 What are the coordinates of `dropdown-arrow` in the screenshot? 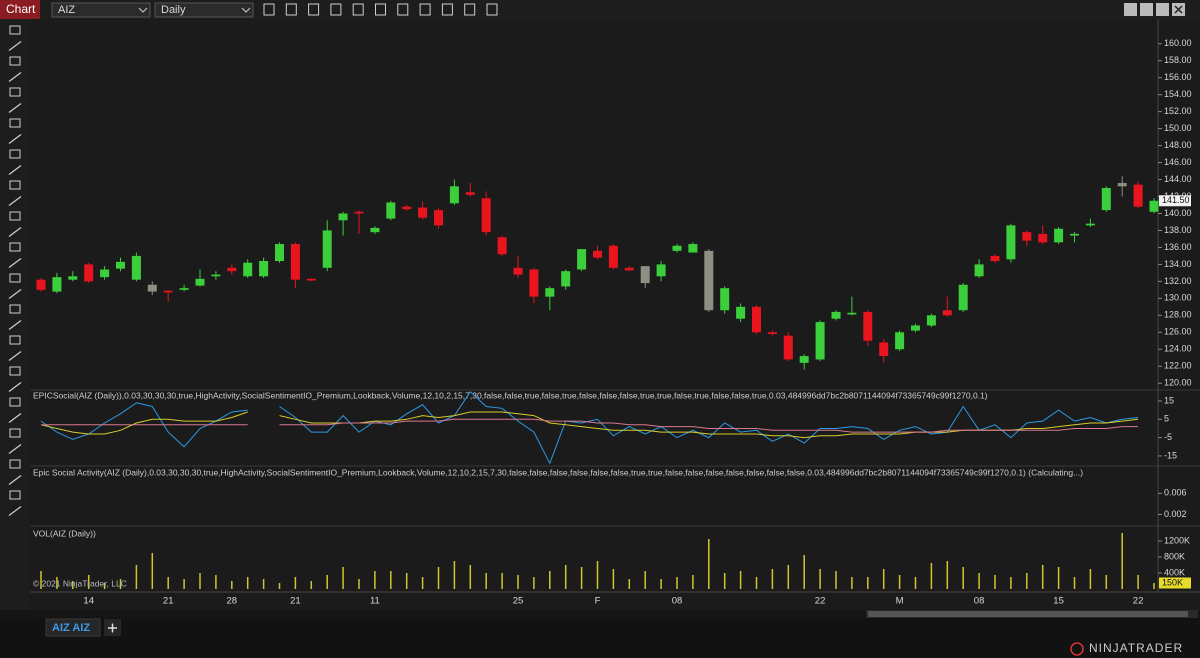 It's located at (246, 10).